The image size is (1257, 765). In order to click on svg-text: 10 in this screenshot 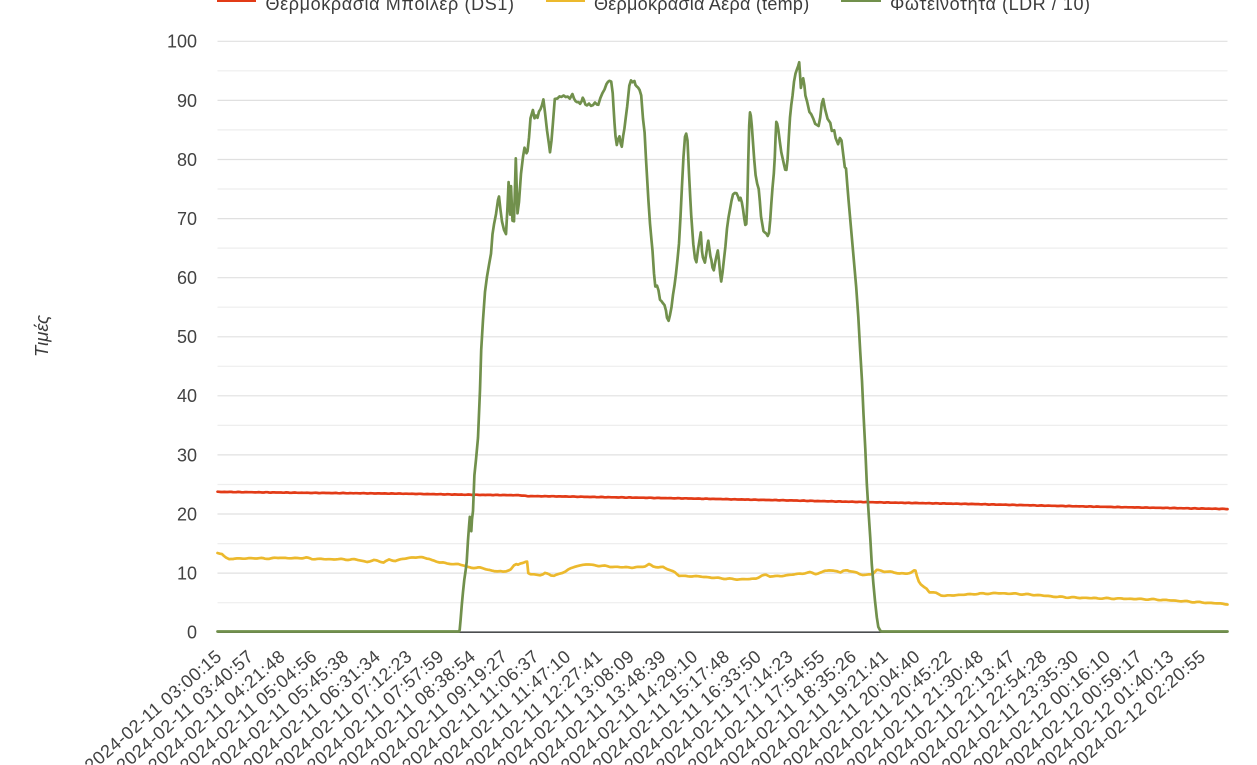, I will do `click(187, 574)`.